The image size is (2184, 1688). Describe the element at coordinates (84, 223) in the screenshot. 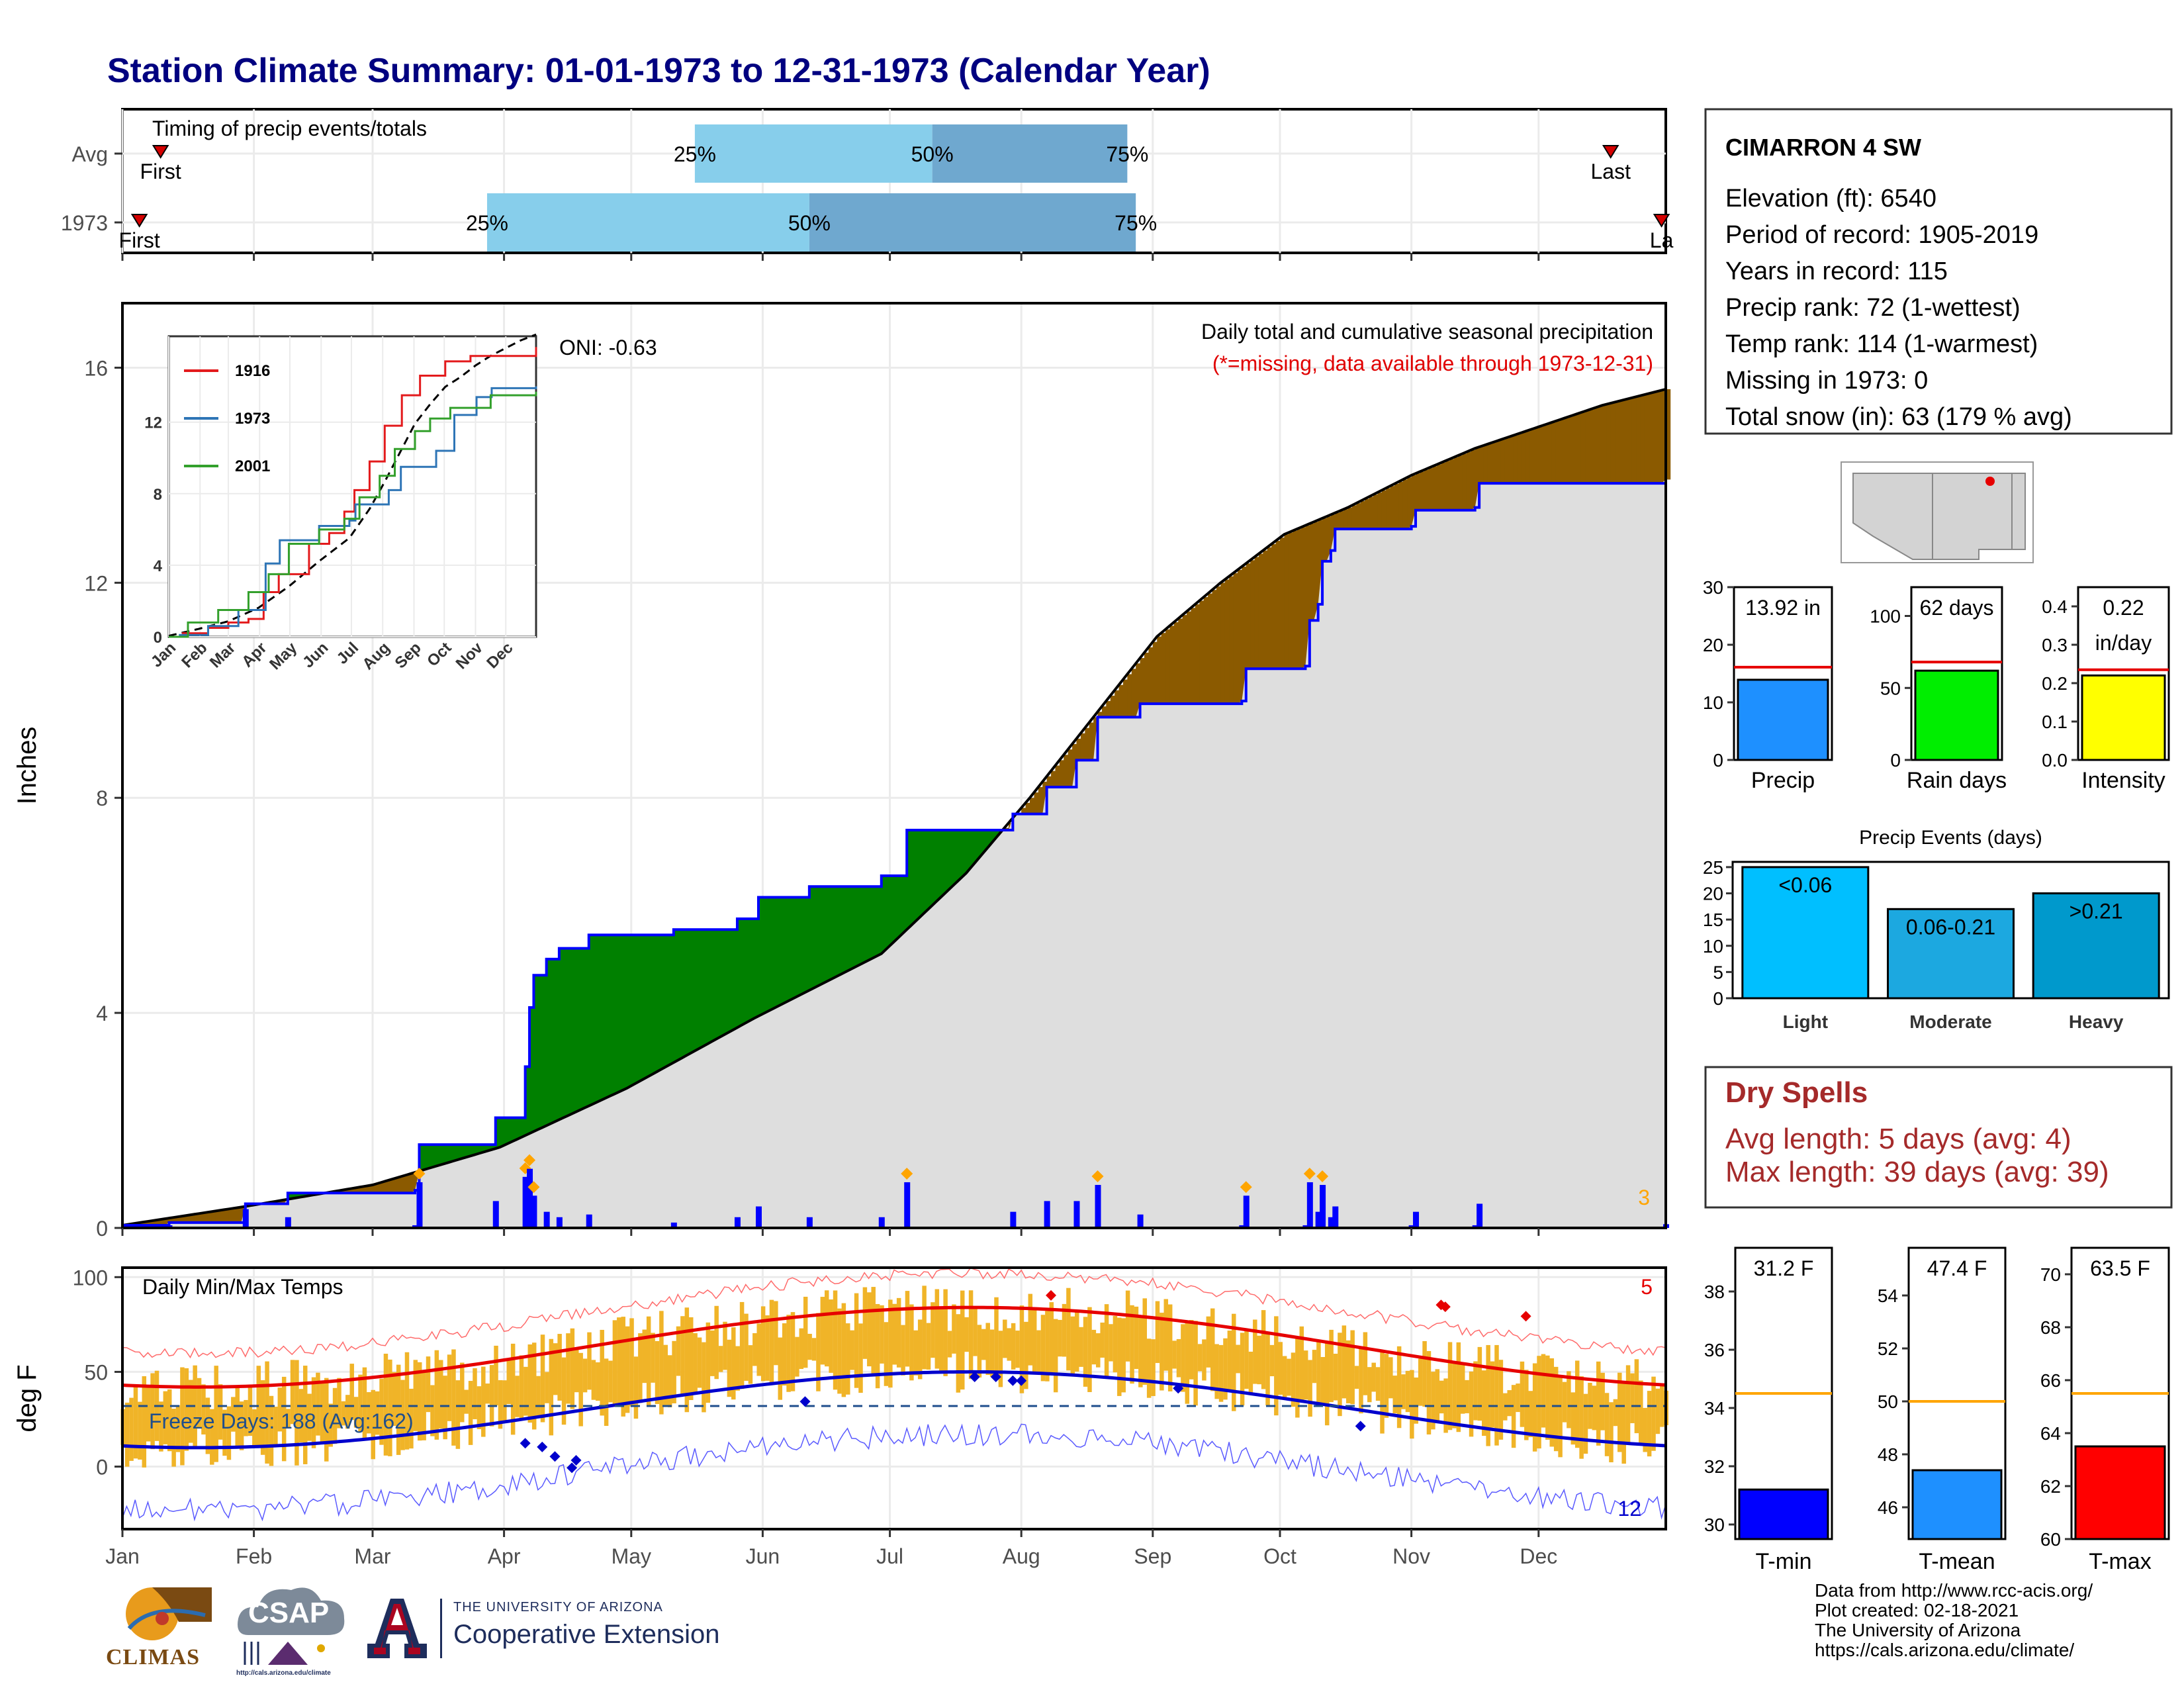

I see `timing-row-label: 1973` at that location.